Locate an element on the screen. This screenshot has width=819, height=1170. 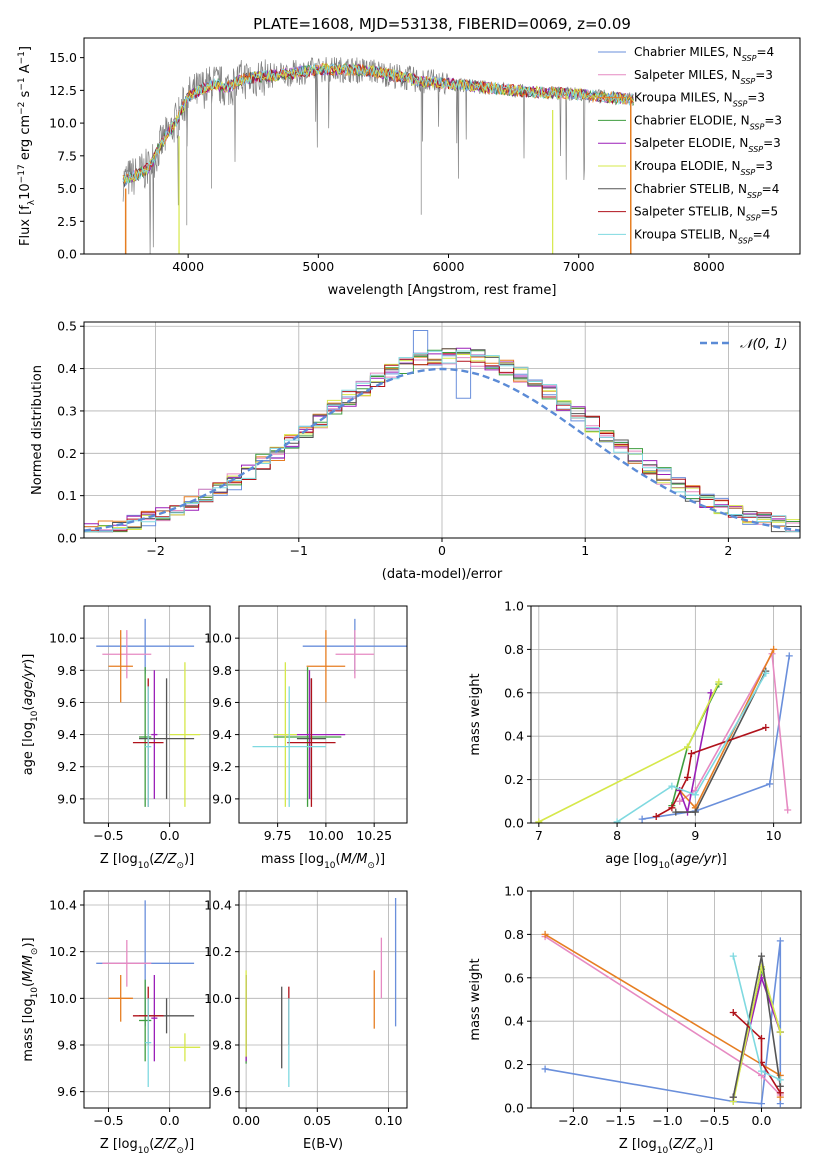
x-tick-label: −1 is located at coordinates (299, 550).